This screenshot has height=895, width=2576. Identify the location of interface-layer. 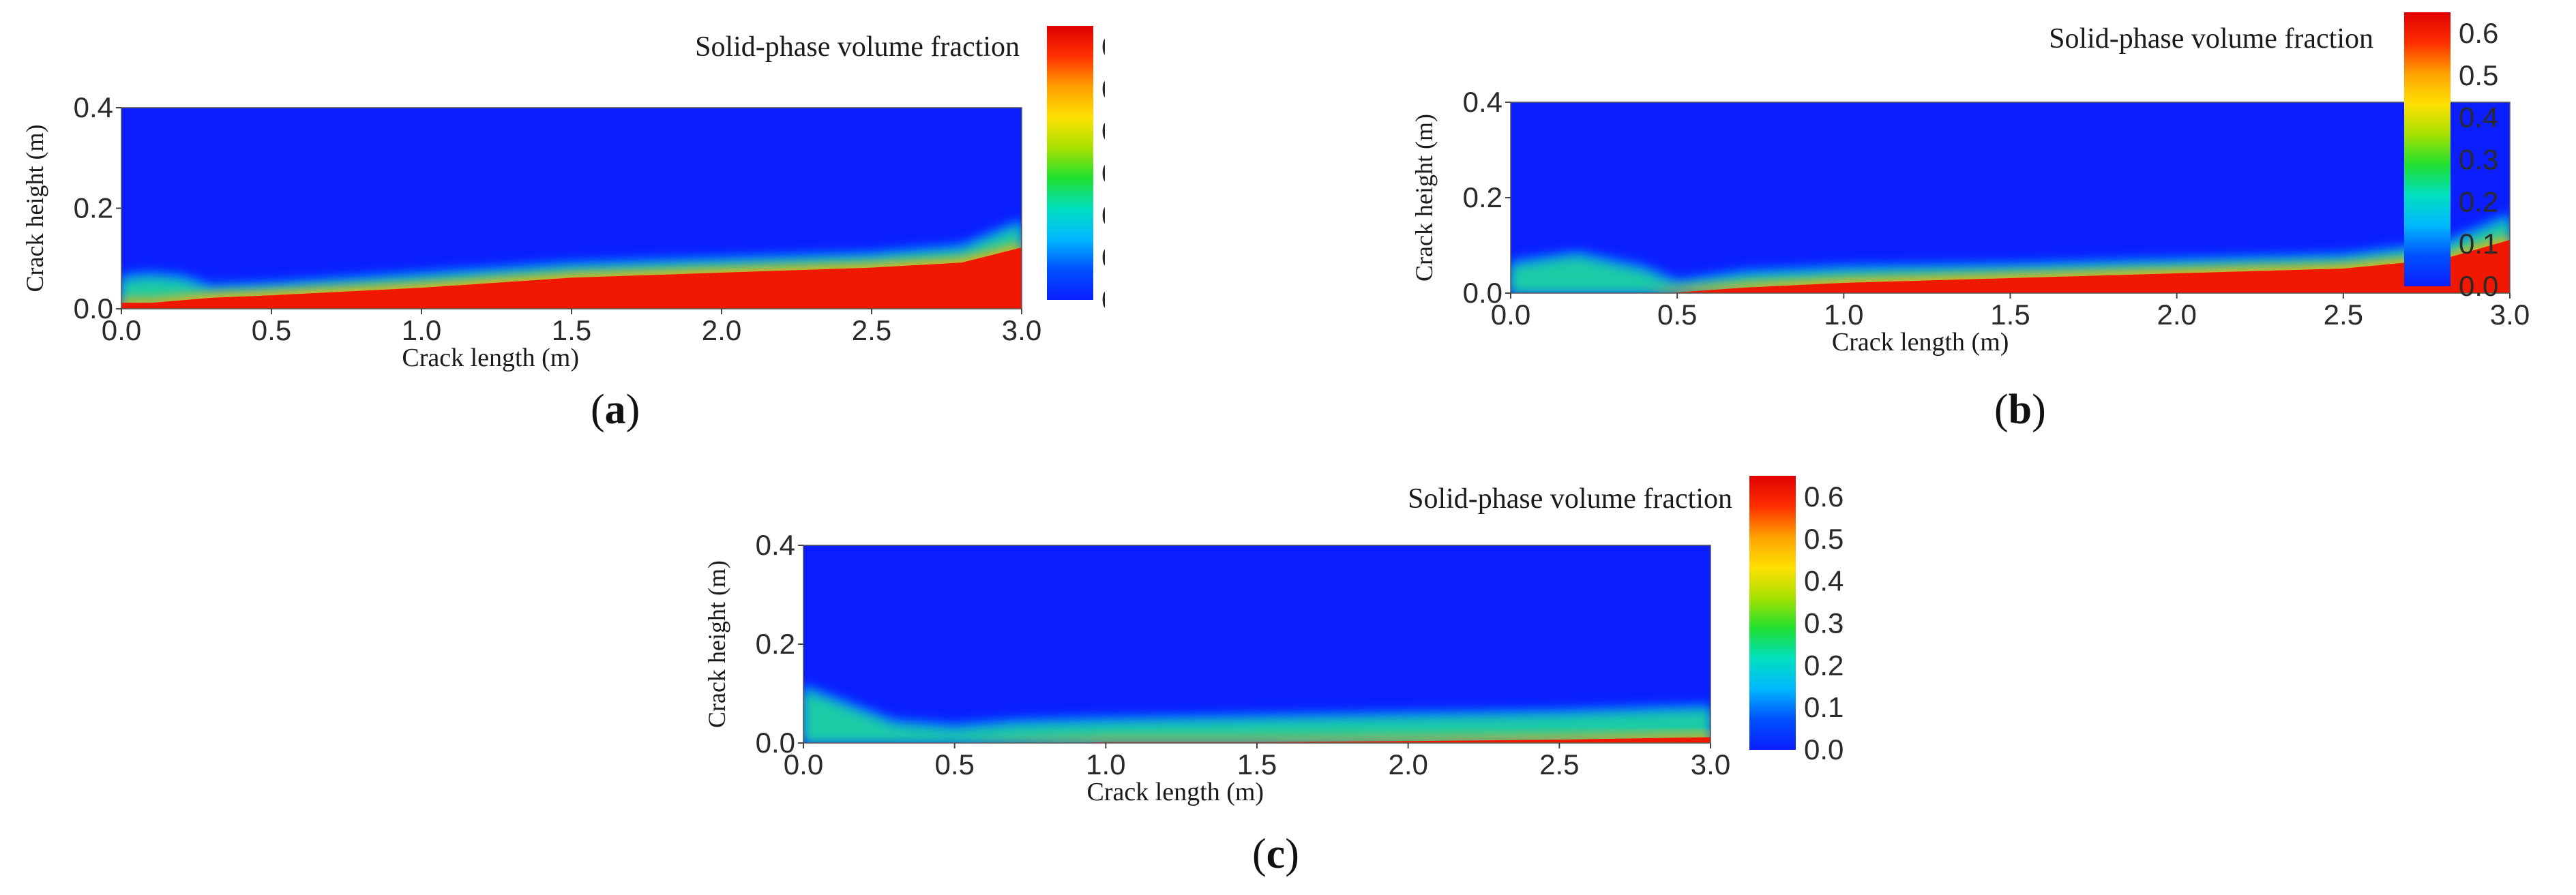
(1257, 717).